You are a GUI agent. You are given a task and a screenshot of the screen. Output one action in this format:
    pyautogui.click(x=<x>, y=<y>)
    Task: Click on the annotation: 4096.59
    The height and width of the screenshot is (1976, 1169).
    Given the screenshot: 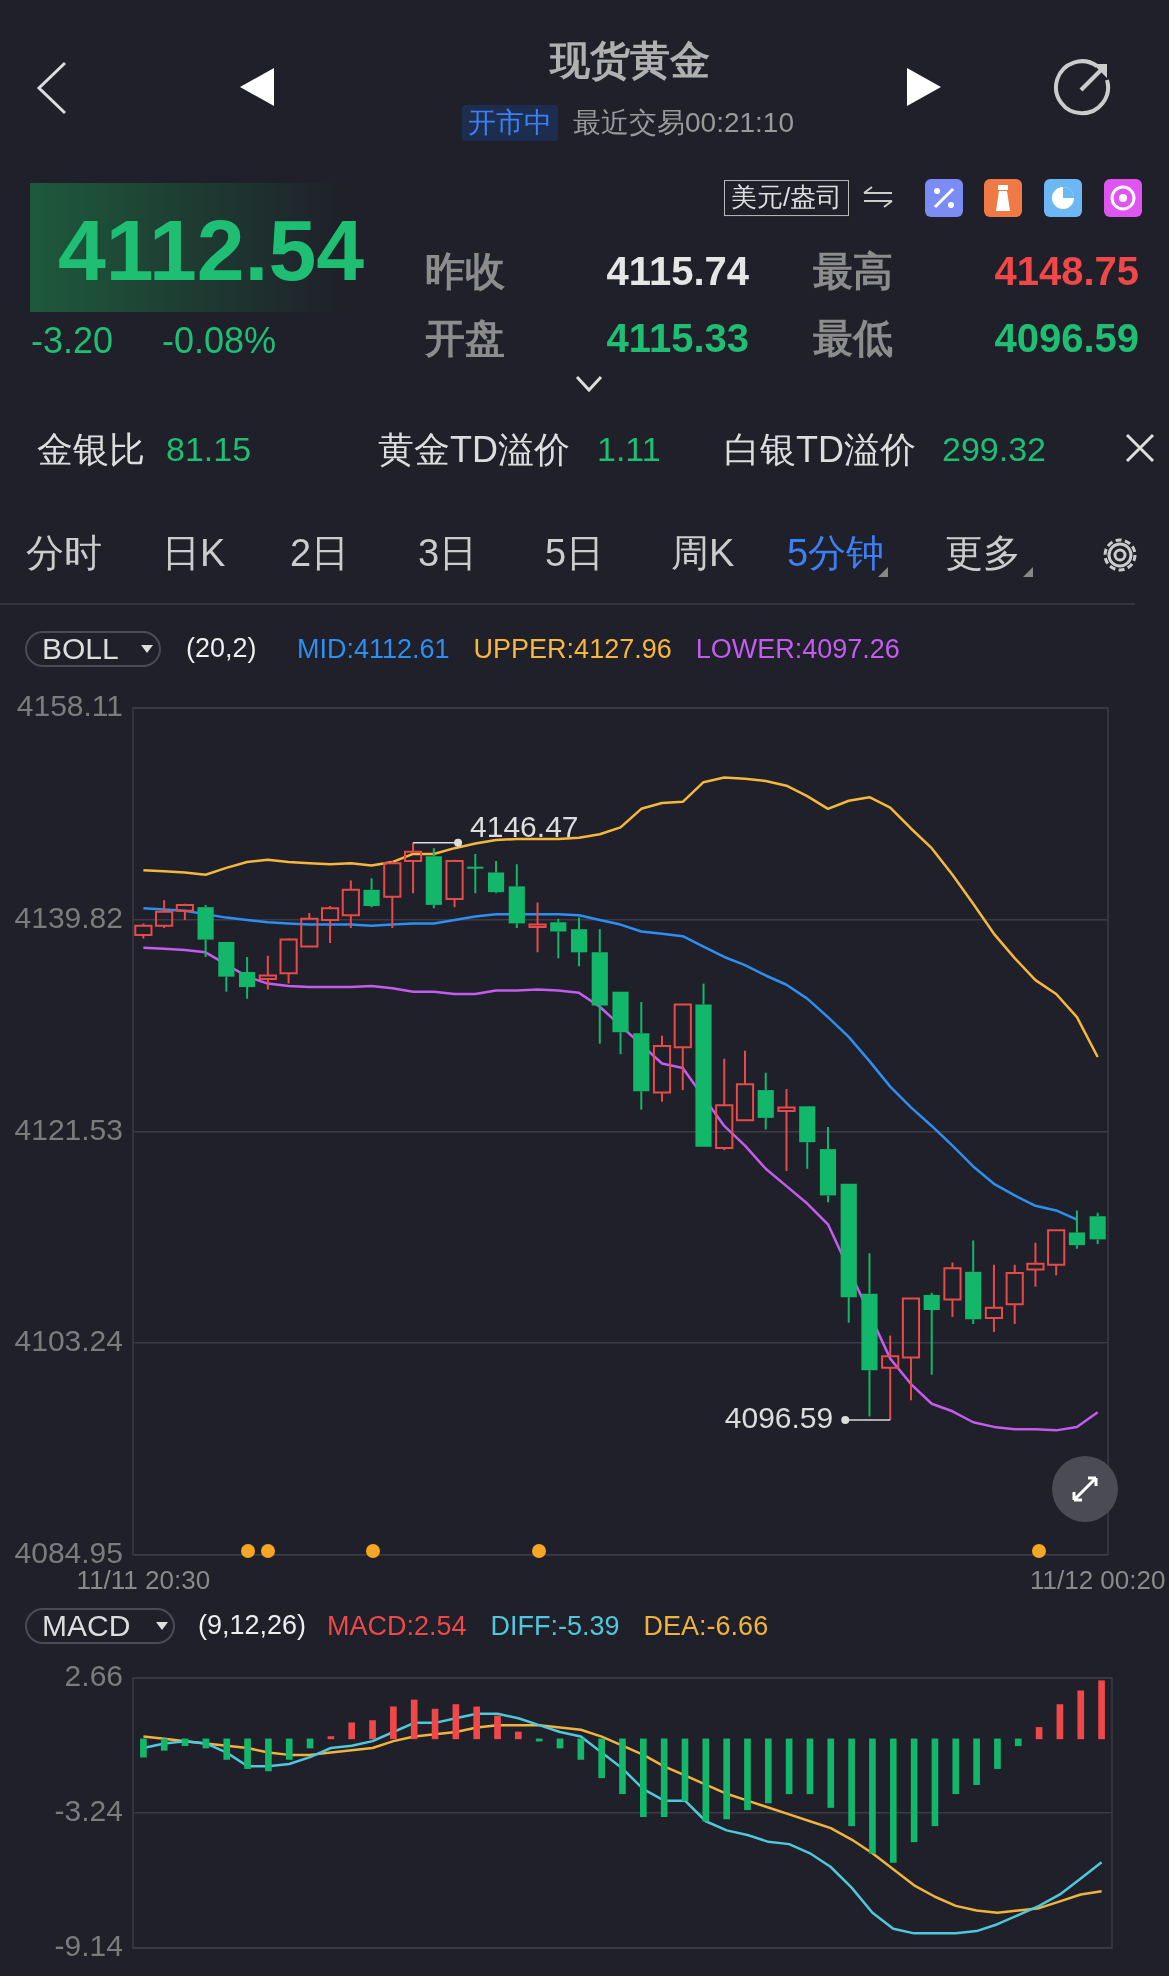 What is the action you would take?
    pyautogui.click(x=779, y=1418)
    